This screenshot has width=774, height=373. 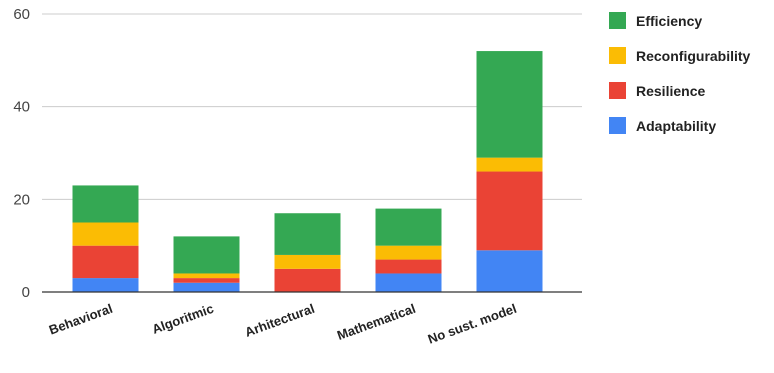 What do you see at coordinates (376, 322) in the screenshot?
I see `x-tick-label: Mathematical` at bounding box center [376, 322].